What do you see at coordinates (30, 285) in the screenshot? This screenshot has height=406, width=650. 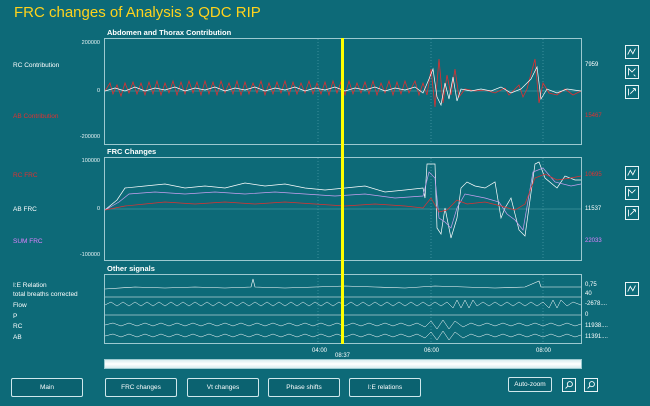 I see `label-ie: I:E Relation` at bounding box center [30, 285].